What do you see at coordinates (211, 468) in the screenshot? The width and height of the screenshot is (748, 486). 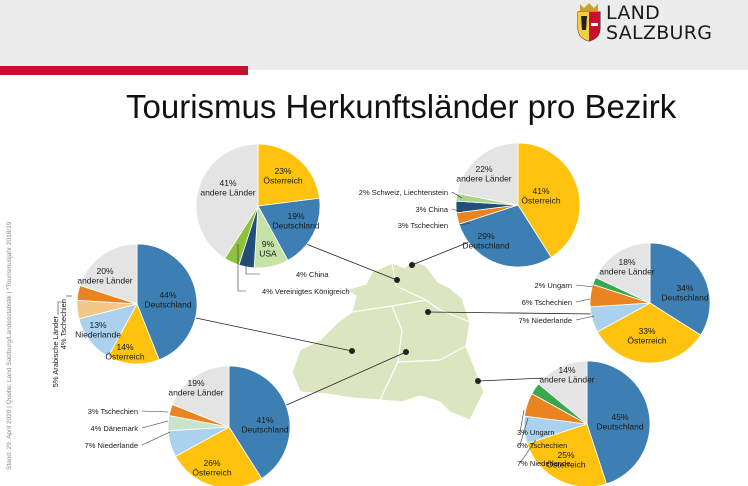 I see `data-label: 26% Österreich` at bounding box center [211, 468].